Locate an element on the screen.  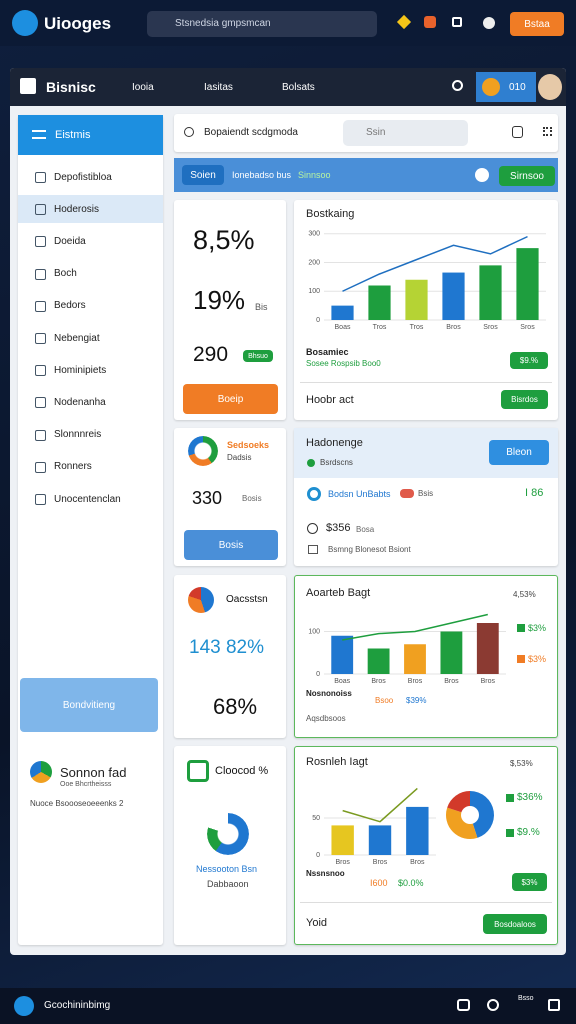
sidebar-item: Bedors is located at coordinates (90, 306).